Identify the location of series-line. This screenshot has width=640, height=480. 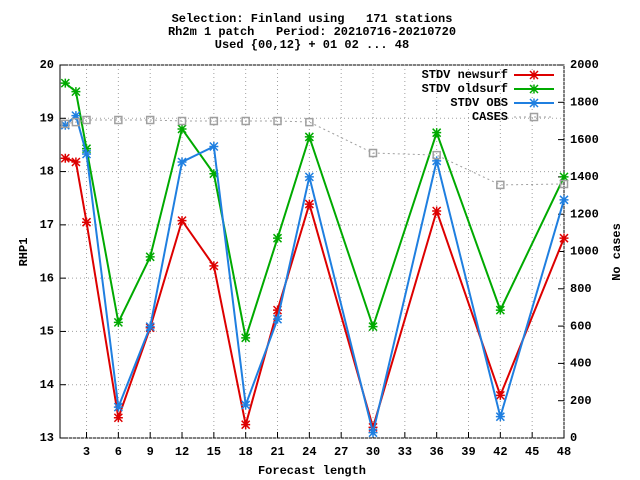
(315, 152).